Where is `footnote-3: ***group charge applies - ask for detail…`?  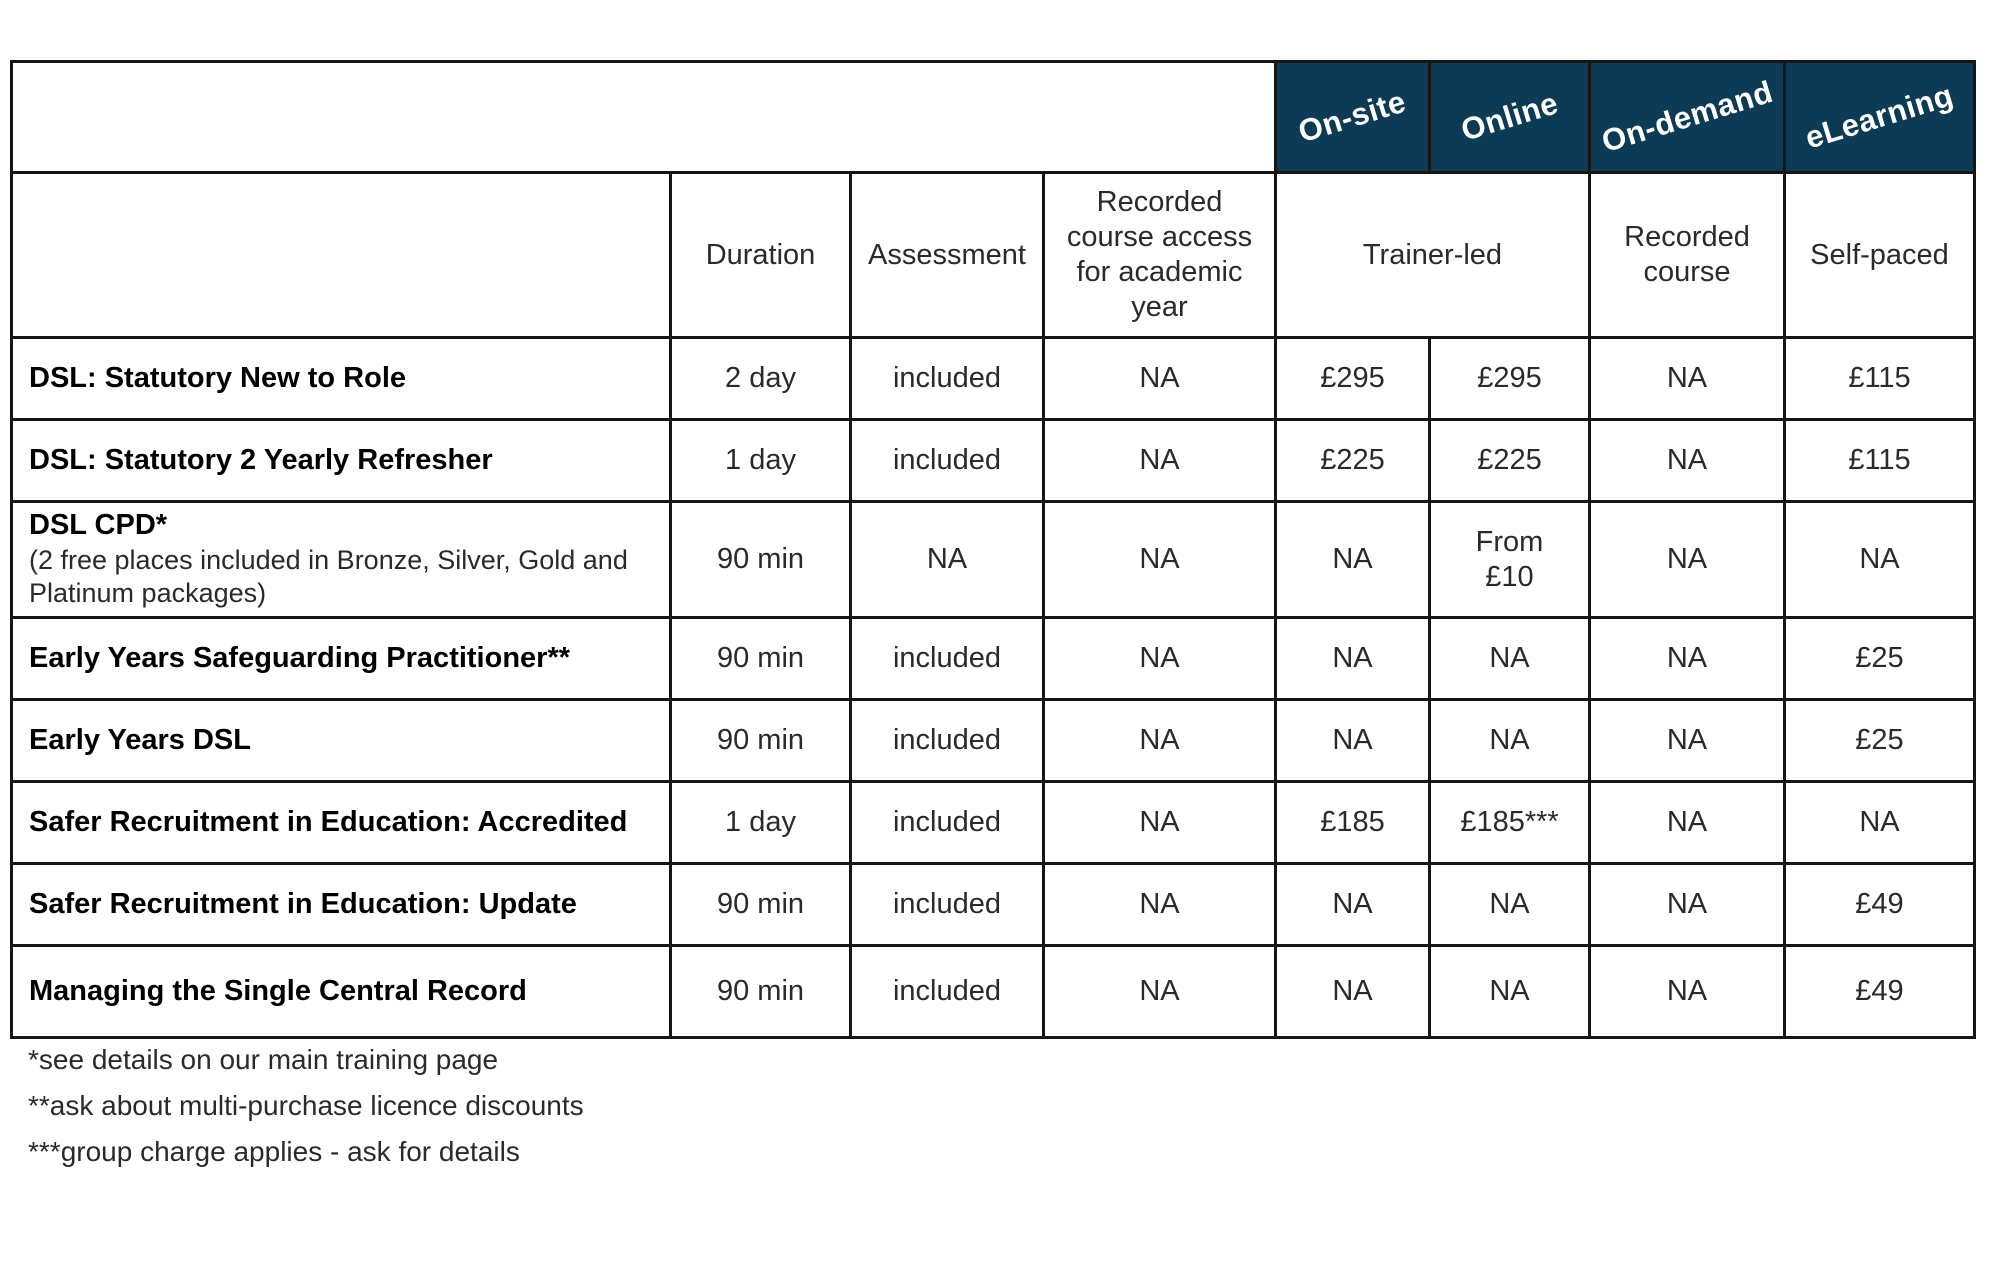 footnote-3: ***group charge applies - ask for detail… is located at coordinates (274, 1151).